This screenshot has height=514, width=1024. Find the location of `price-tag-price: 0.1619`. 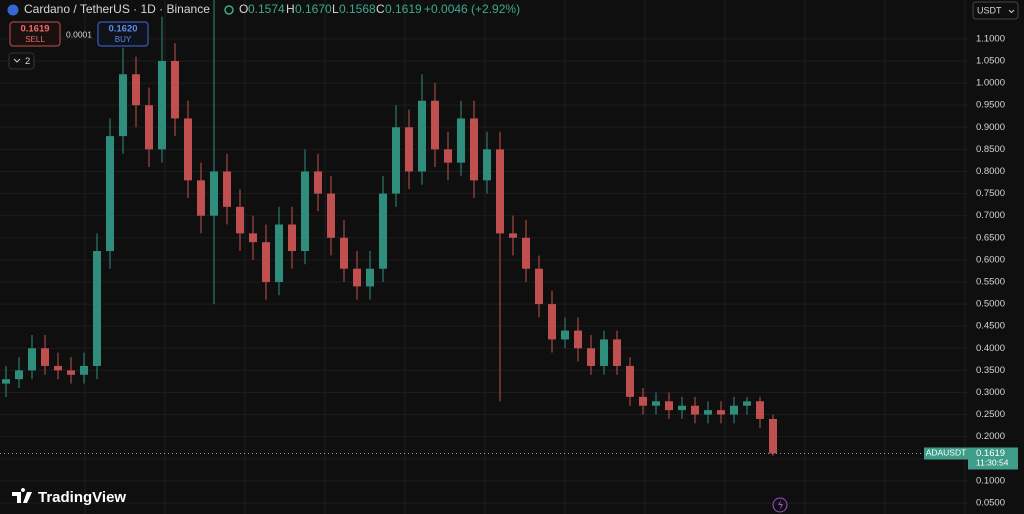

price-tag-price: 0.1619 is located at coordinates (990, 453).